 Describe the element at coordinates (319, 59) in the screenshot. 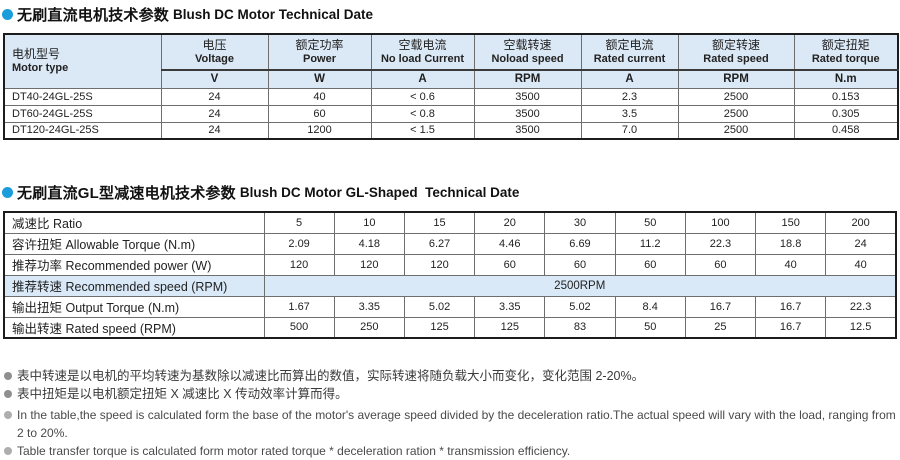

I see `header-power-en: Power` at that location.